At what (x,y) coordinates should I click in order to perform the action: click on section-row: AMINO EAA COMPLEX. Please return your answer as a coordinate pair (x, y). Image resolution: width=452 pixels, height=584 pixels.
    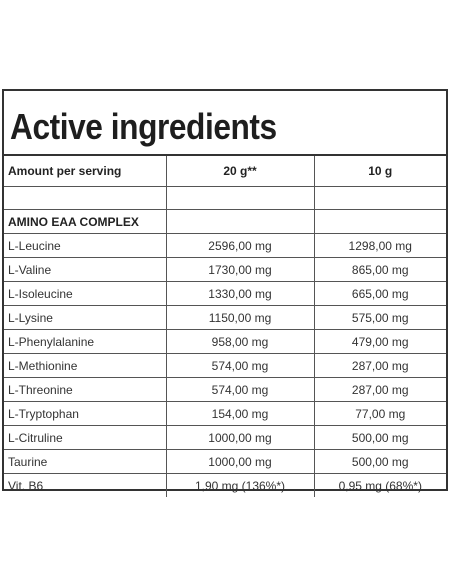
    Looking at the image, I should click on (225, 221).